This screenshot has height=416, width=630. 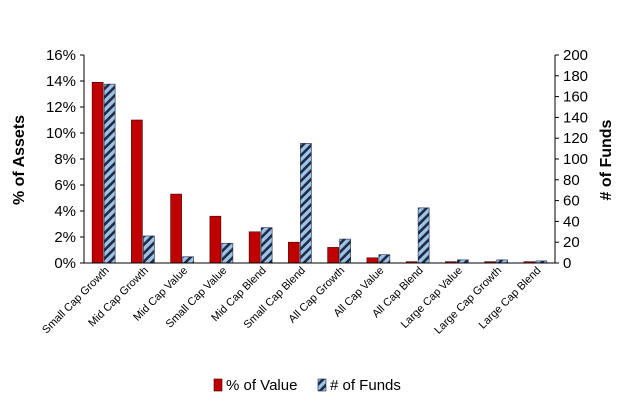 What do you see at coordinates (567, 263) in the screenshot?
I see `right-tick-label: 0` at bounding box center [567, 263].